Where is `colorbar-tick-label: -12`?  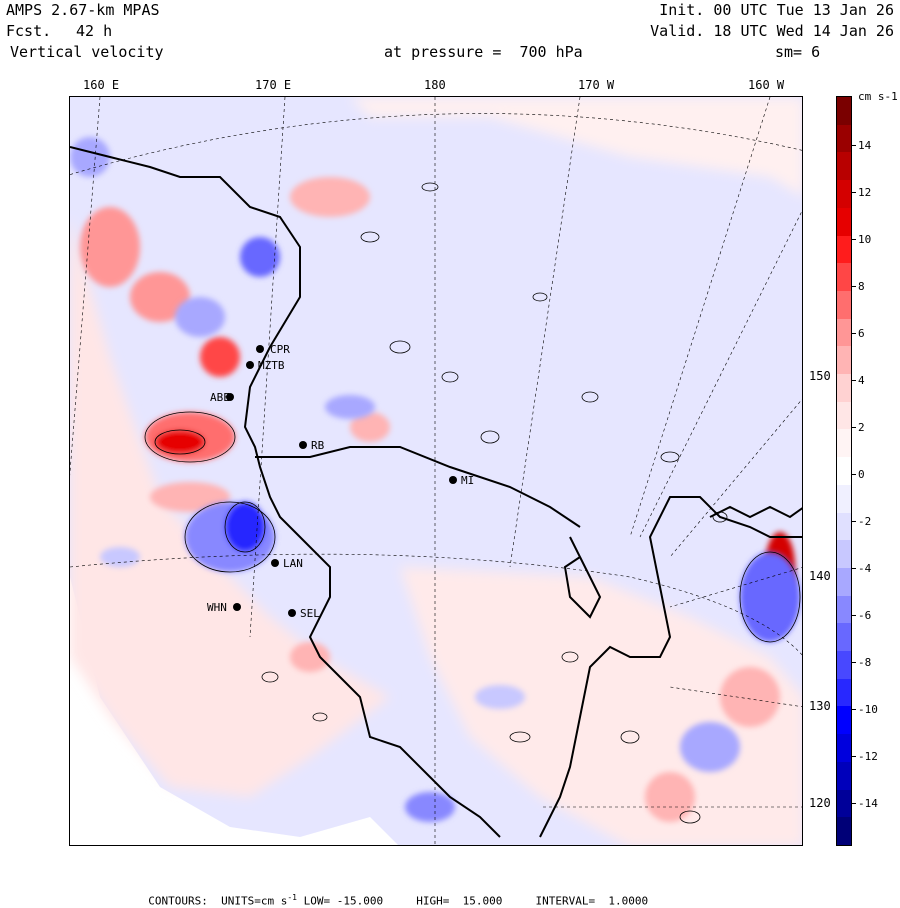 colorbar-tick-label: -12 is located at coordinates (868, 756).